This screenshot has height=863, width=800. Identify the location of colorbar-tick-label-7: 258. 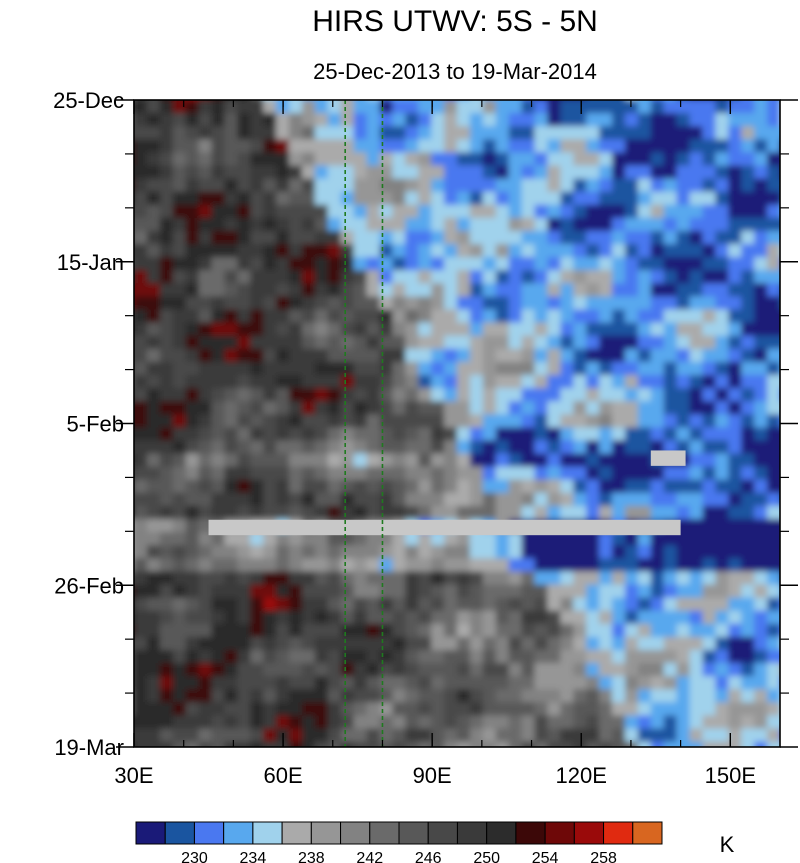
(603, 856).